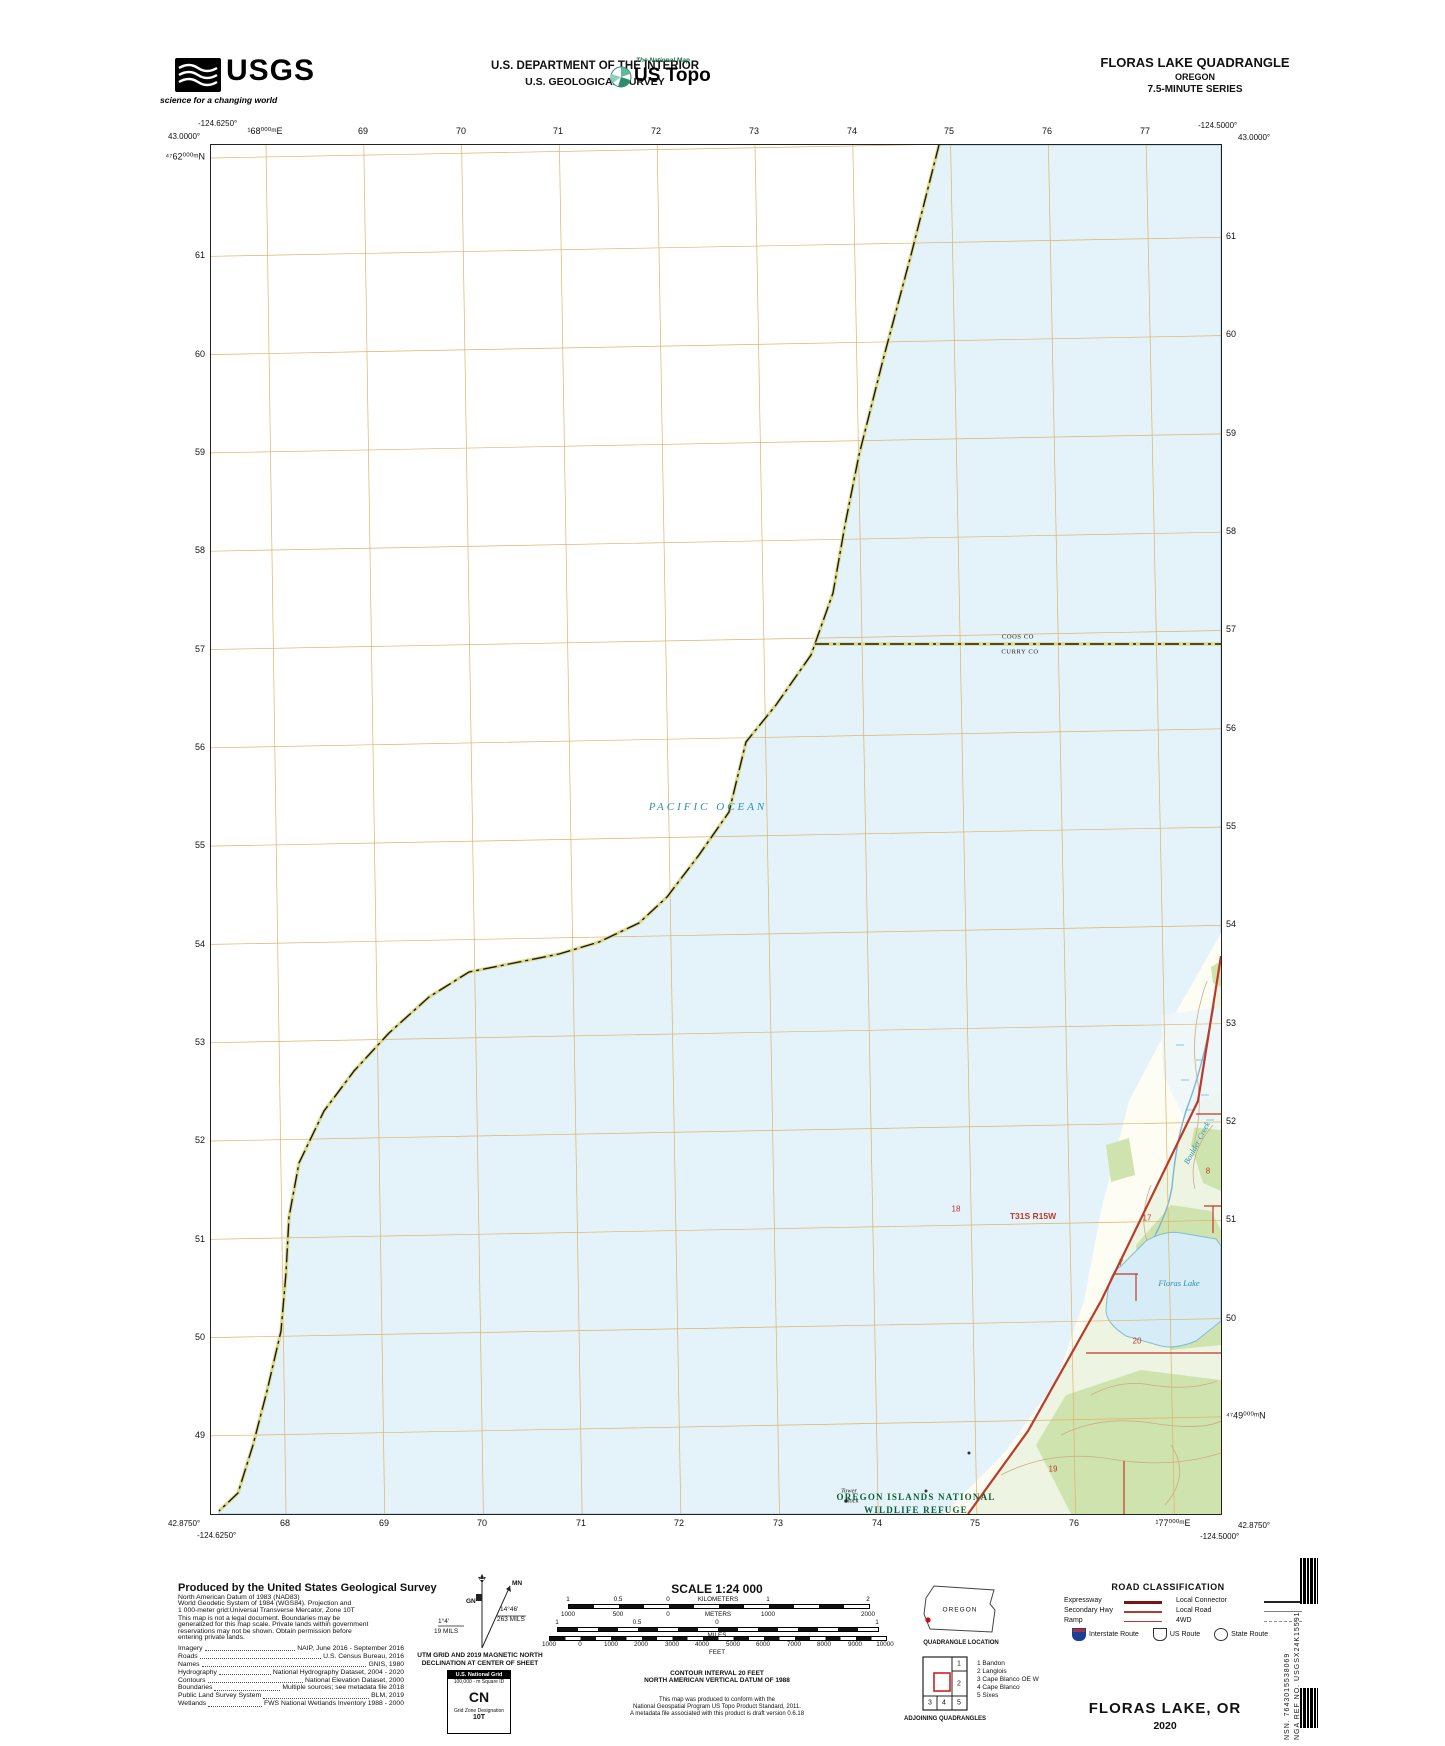 The width and height of the screenshot is (1445, 1746). I want to click on section-number: 20, so click(1137, 1341).